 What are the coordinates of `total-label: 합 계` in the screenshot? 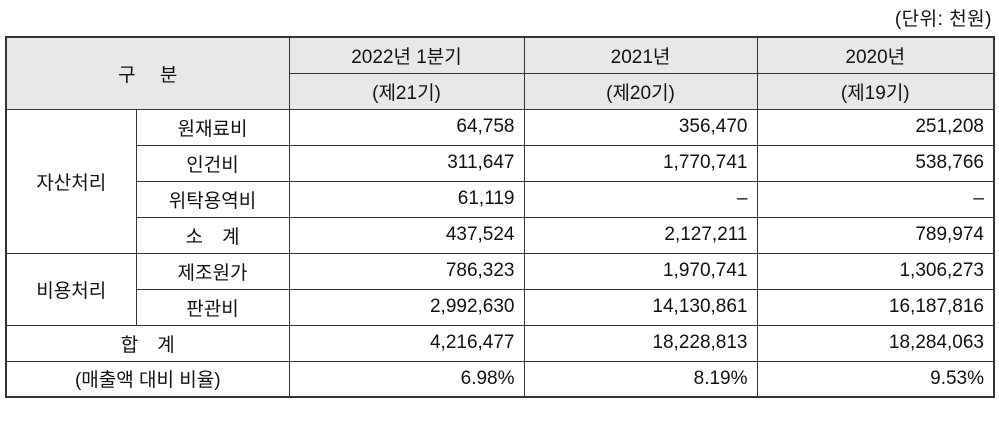 It's located at (147, 343).